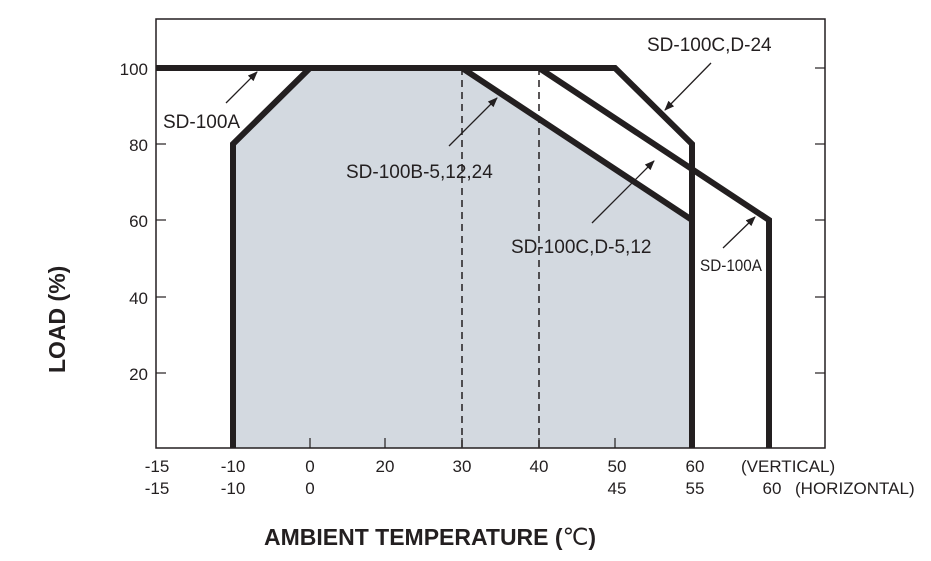  I want to click on label-sd-100a-left: SD-100A, so click(201, 122).